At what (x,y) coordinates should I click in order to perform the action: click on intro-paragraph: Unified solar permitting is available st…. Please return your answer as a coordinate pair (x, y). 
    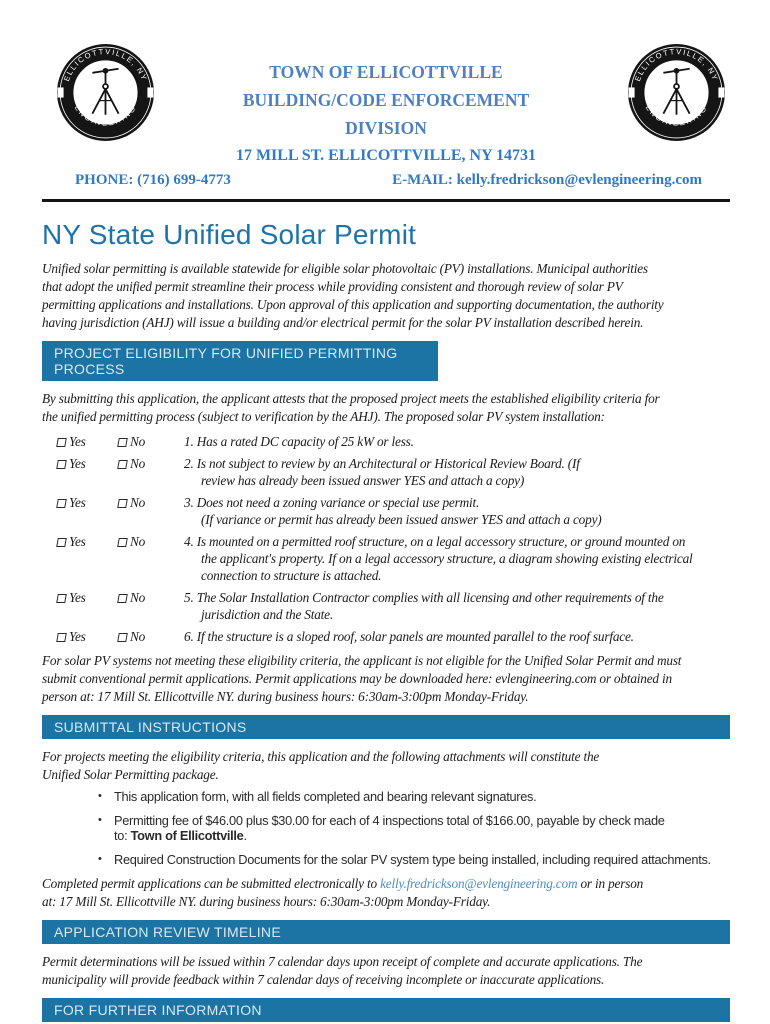
    Looking at the image, I should click on (353, 295).